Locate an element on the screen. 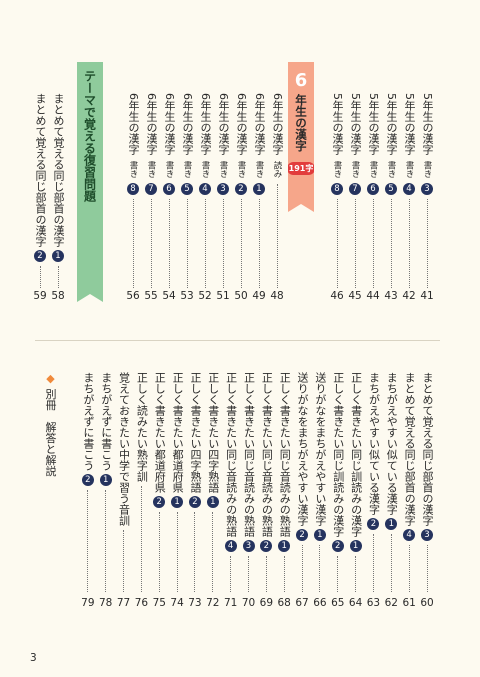 This screenshot has width=480, height=677. toc-entry: 覚えておきたい中学で習う音訓 is located at coordinates (124, 482).